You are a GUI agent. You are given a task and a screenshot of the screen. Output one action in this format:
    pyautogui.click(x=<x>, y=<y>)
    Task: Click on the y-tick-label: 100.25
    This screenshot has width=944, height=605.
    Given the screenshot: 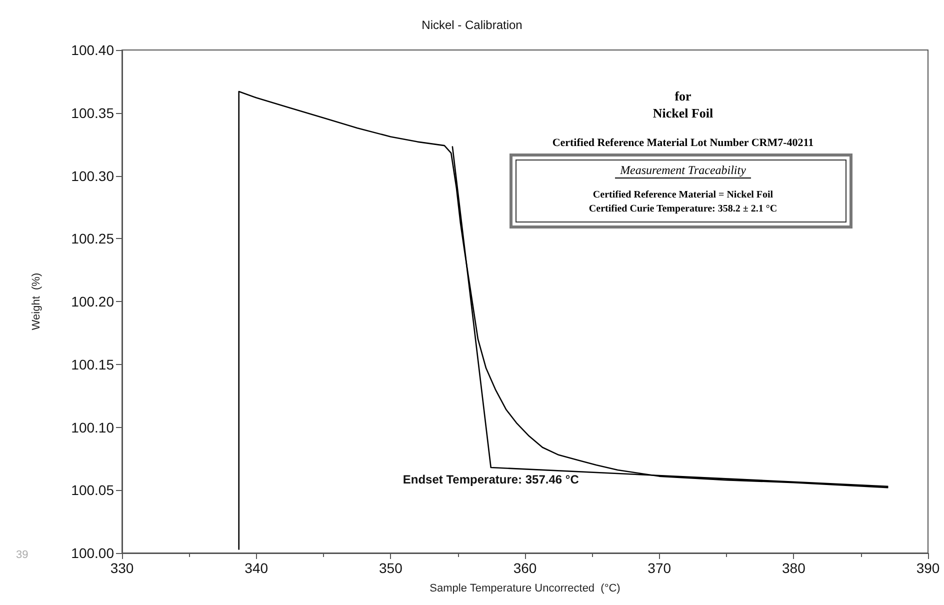 What is the action you would take?
    pyautogui.click(x=92, y=238)
    